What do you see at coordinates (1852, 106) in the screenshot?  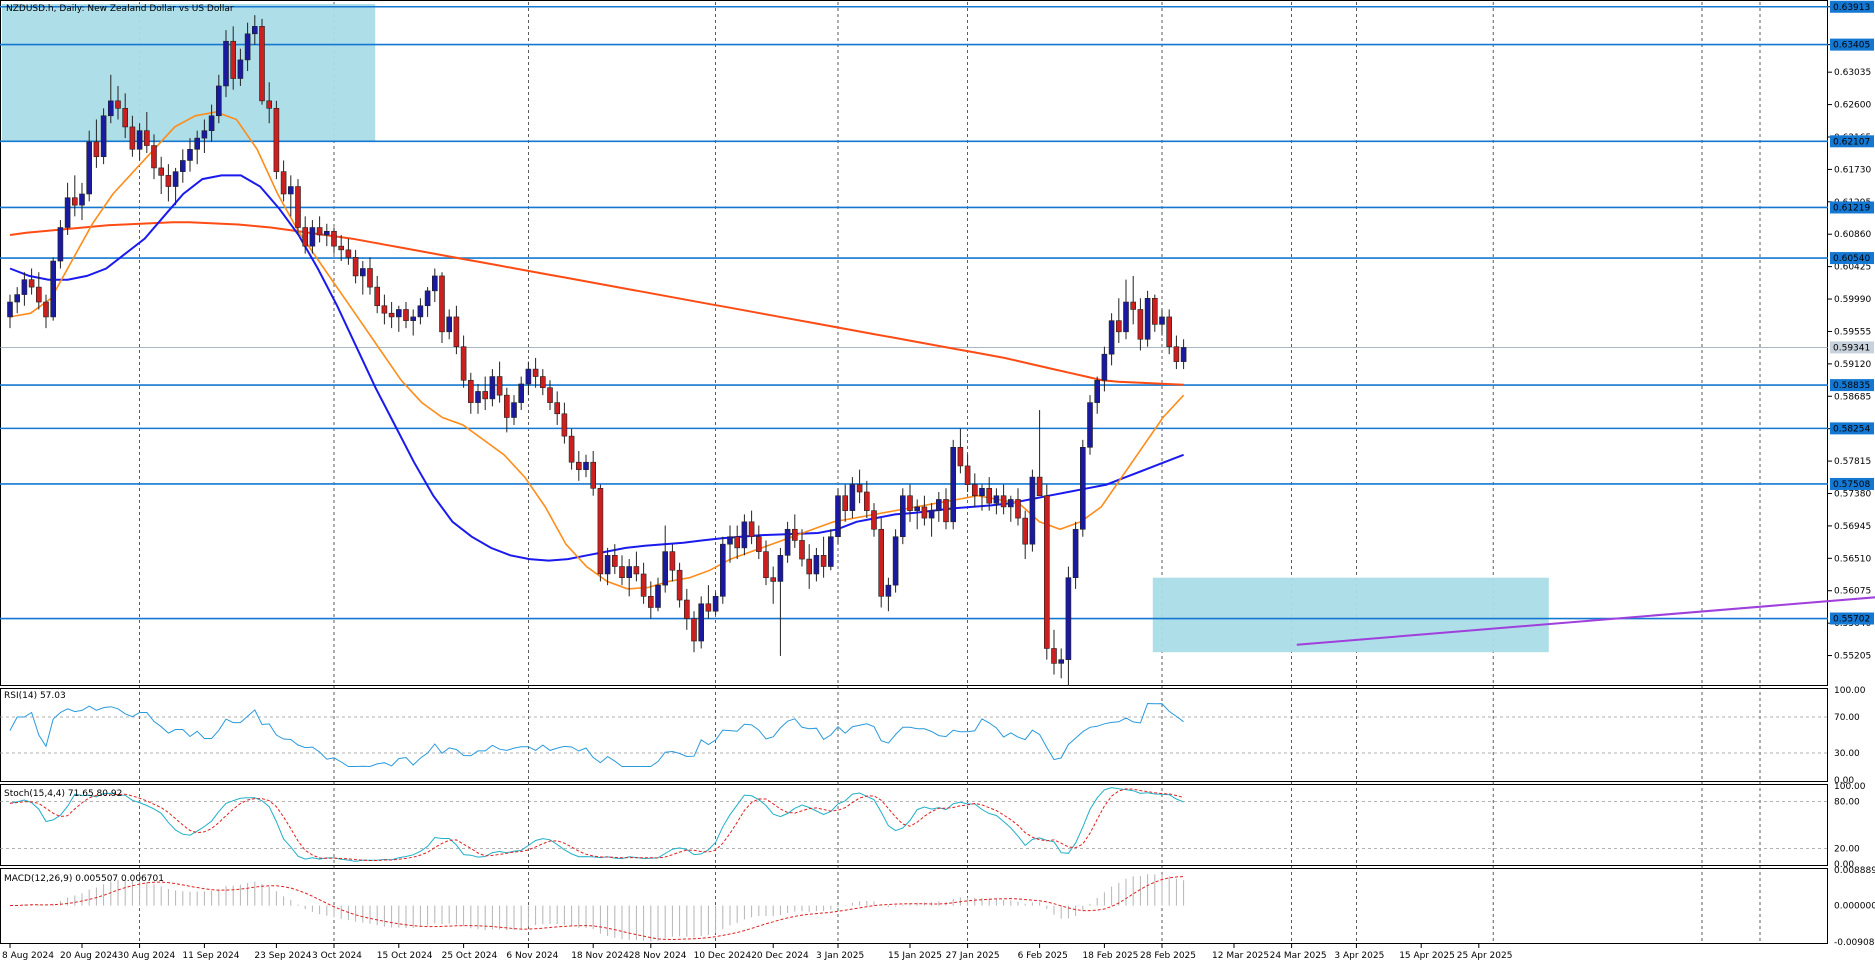 I see `price-tick-label-3: 0.62600` at bounding box center [1852, 106].